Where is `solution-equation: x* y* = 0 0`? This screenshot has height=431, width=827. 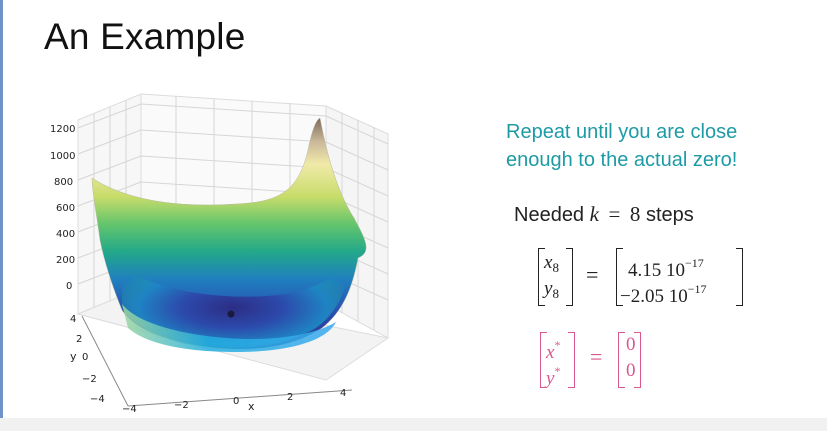 solution-equation: x* y* = 0 0 is located at coordinates (600, 361).